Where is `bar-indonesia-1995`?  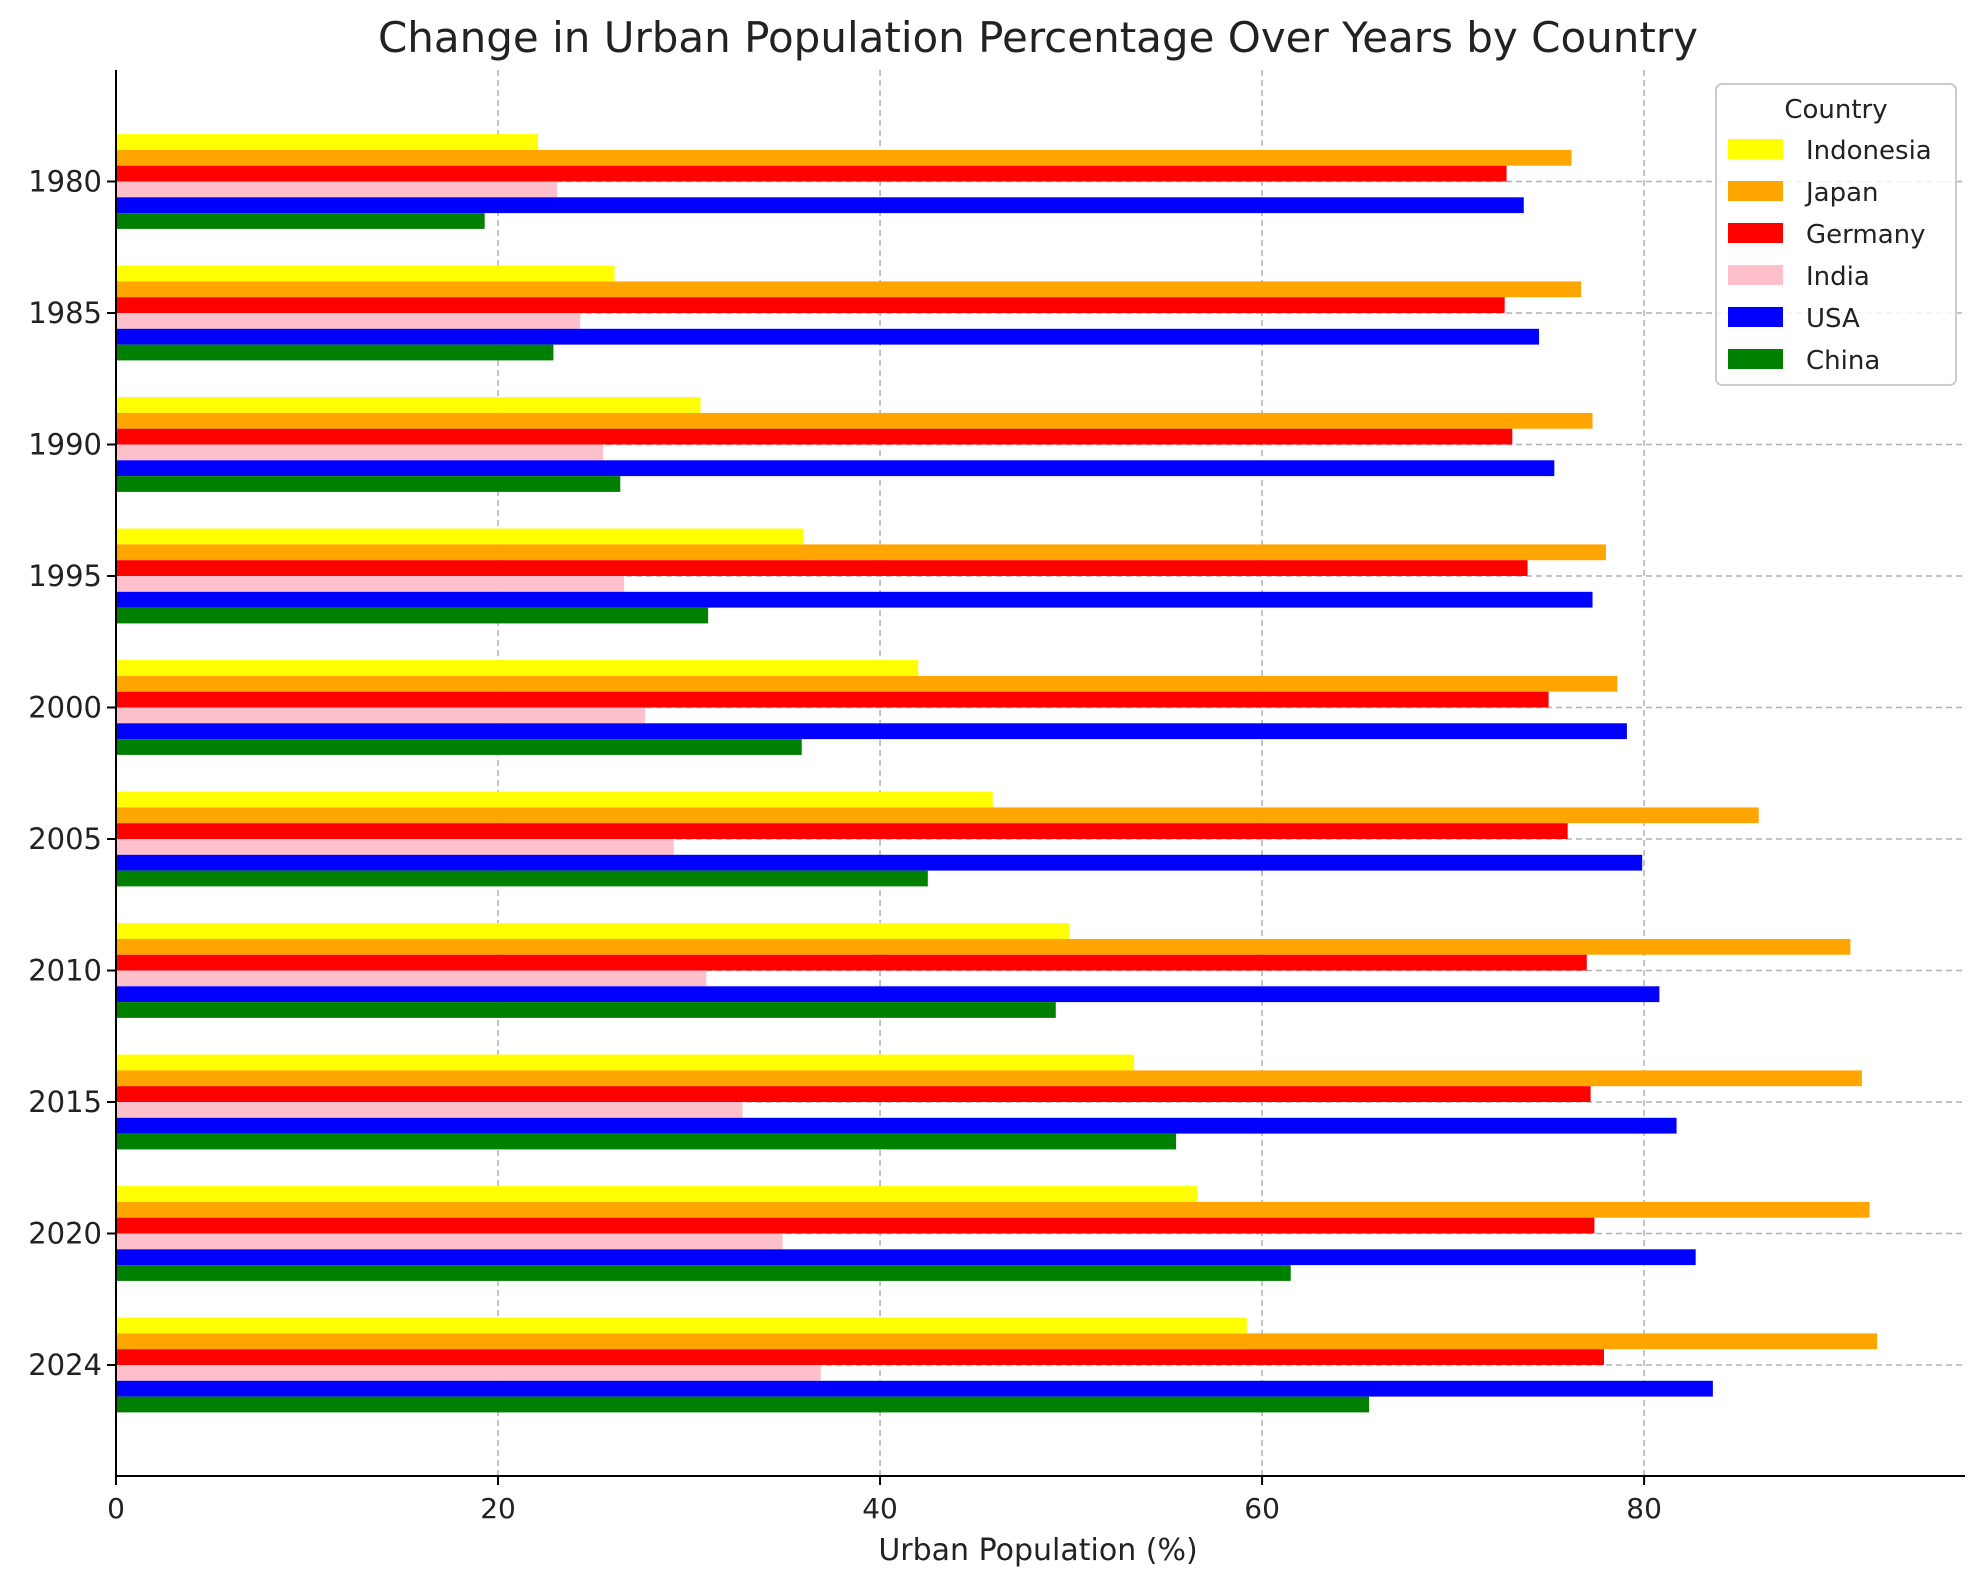 bar-indonesia-1995 is located at coordinates (460, 536).